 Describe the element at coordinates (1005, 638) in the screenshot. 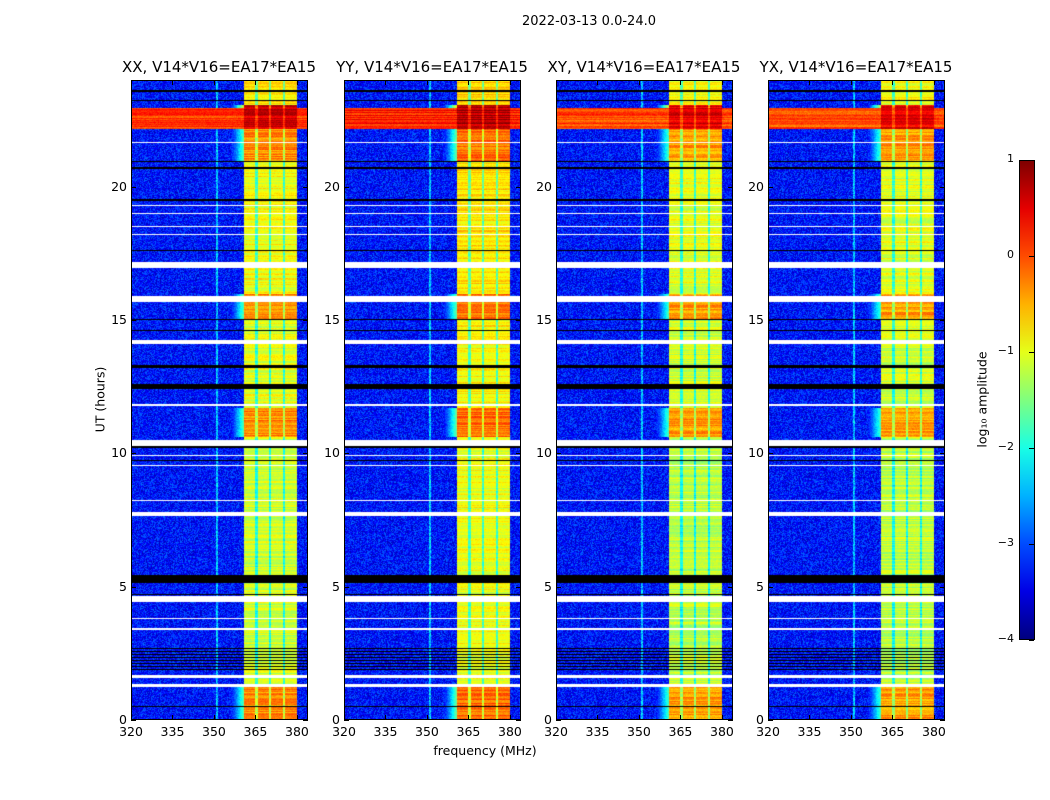

I see `colorbar-tick-label: −4` at that location.